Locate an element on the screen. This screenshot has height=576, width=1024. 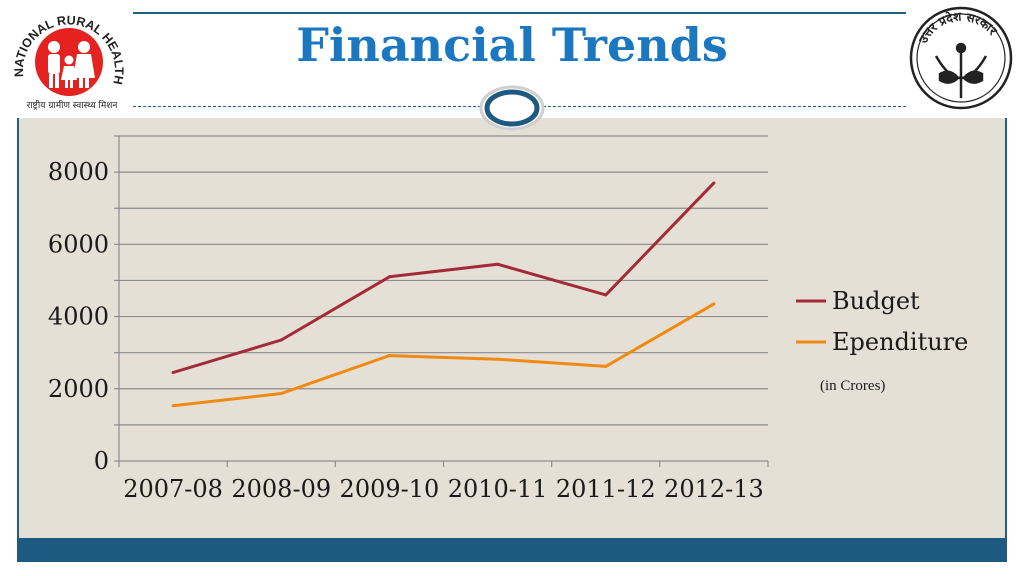
x-tick-label: 2011-12 is located at coordinates (606, 489).